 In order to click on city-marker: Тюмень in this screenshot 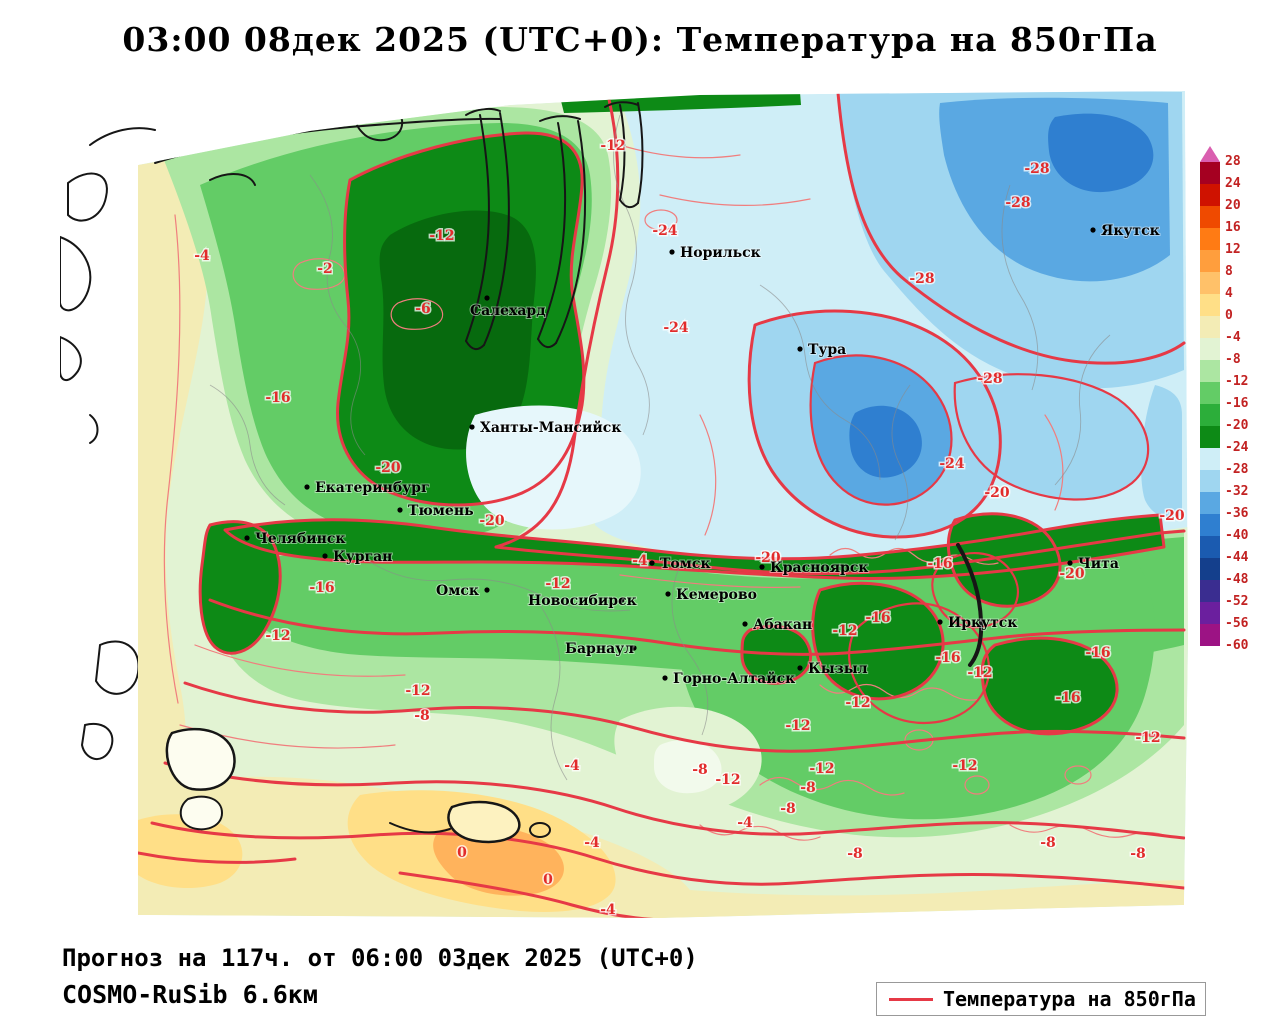, I will do `click(436, 511)`.